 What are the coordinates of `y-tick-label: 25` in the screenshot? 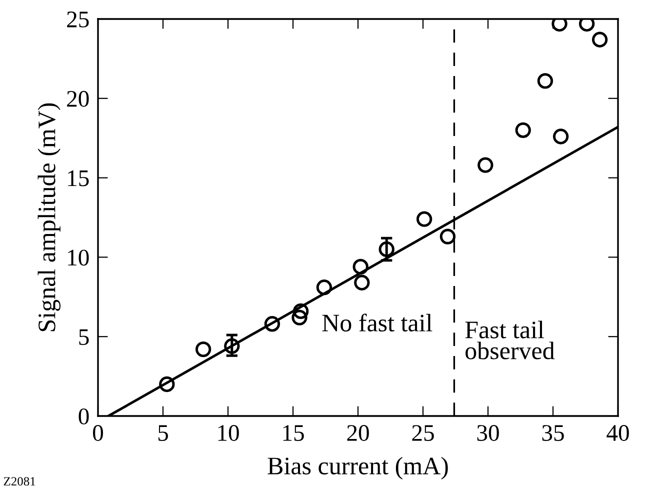 It's located at (78, 20).